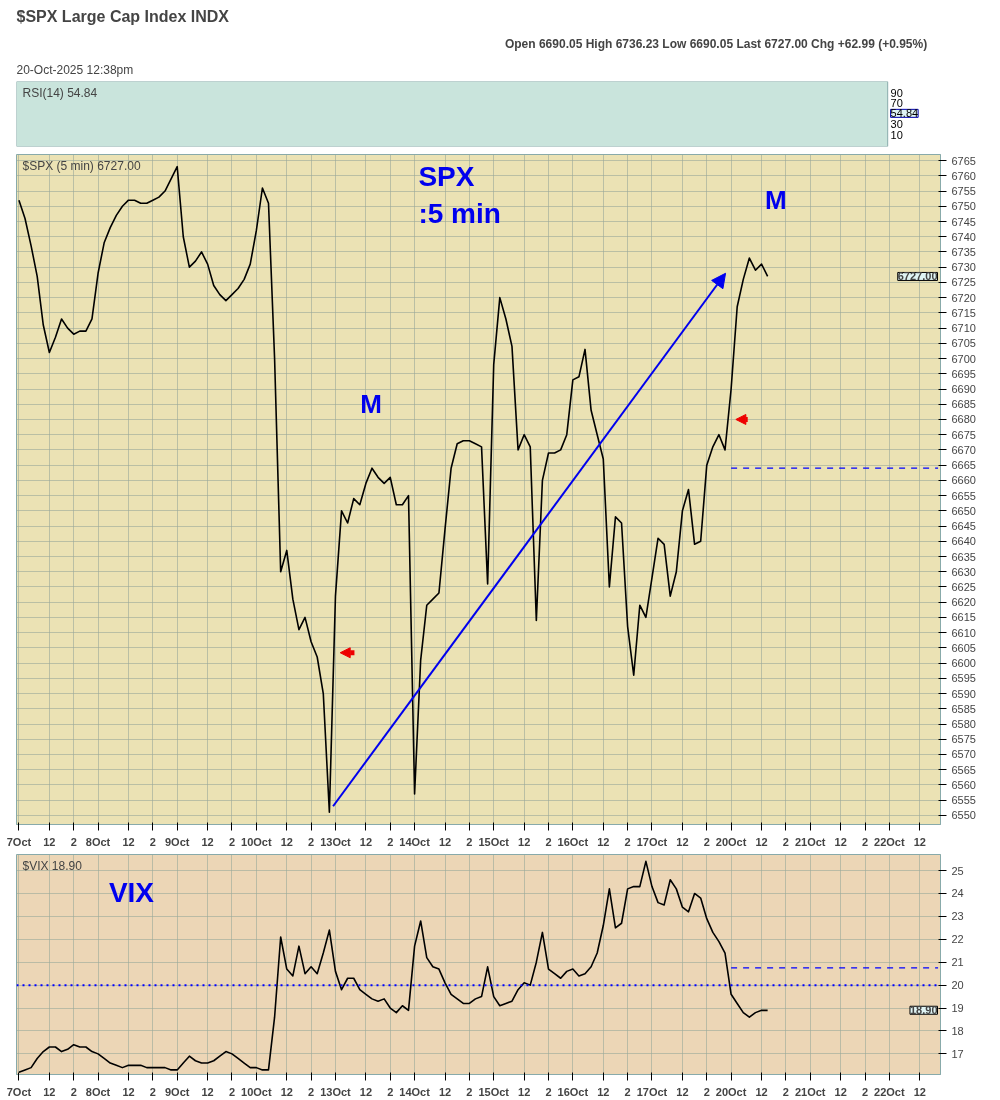  Describe the element at coordinates (963, 175) in the screenshot. I see `y-tick-label: 6760` at that location.